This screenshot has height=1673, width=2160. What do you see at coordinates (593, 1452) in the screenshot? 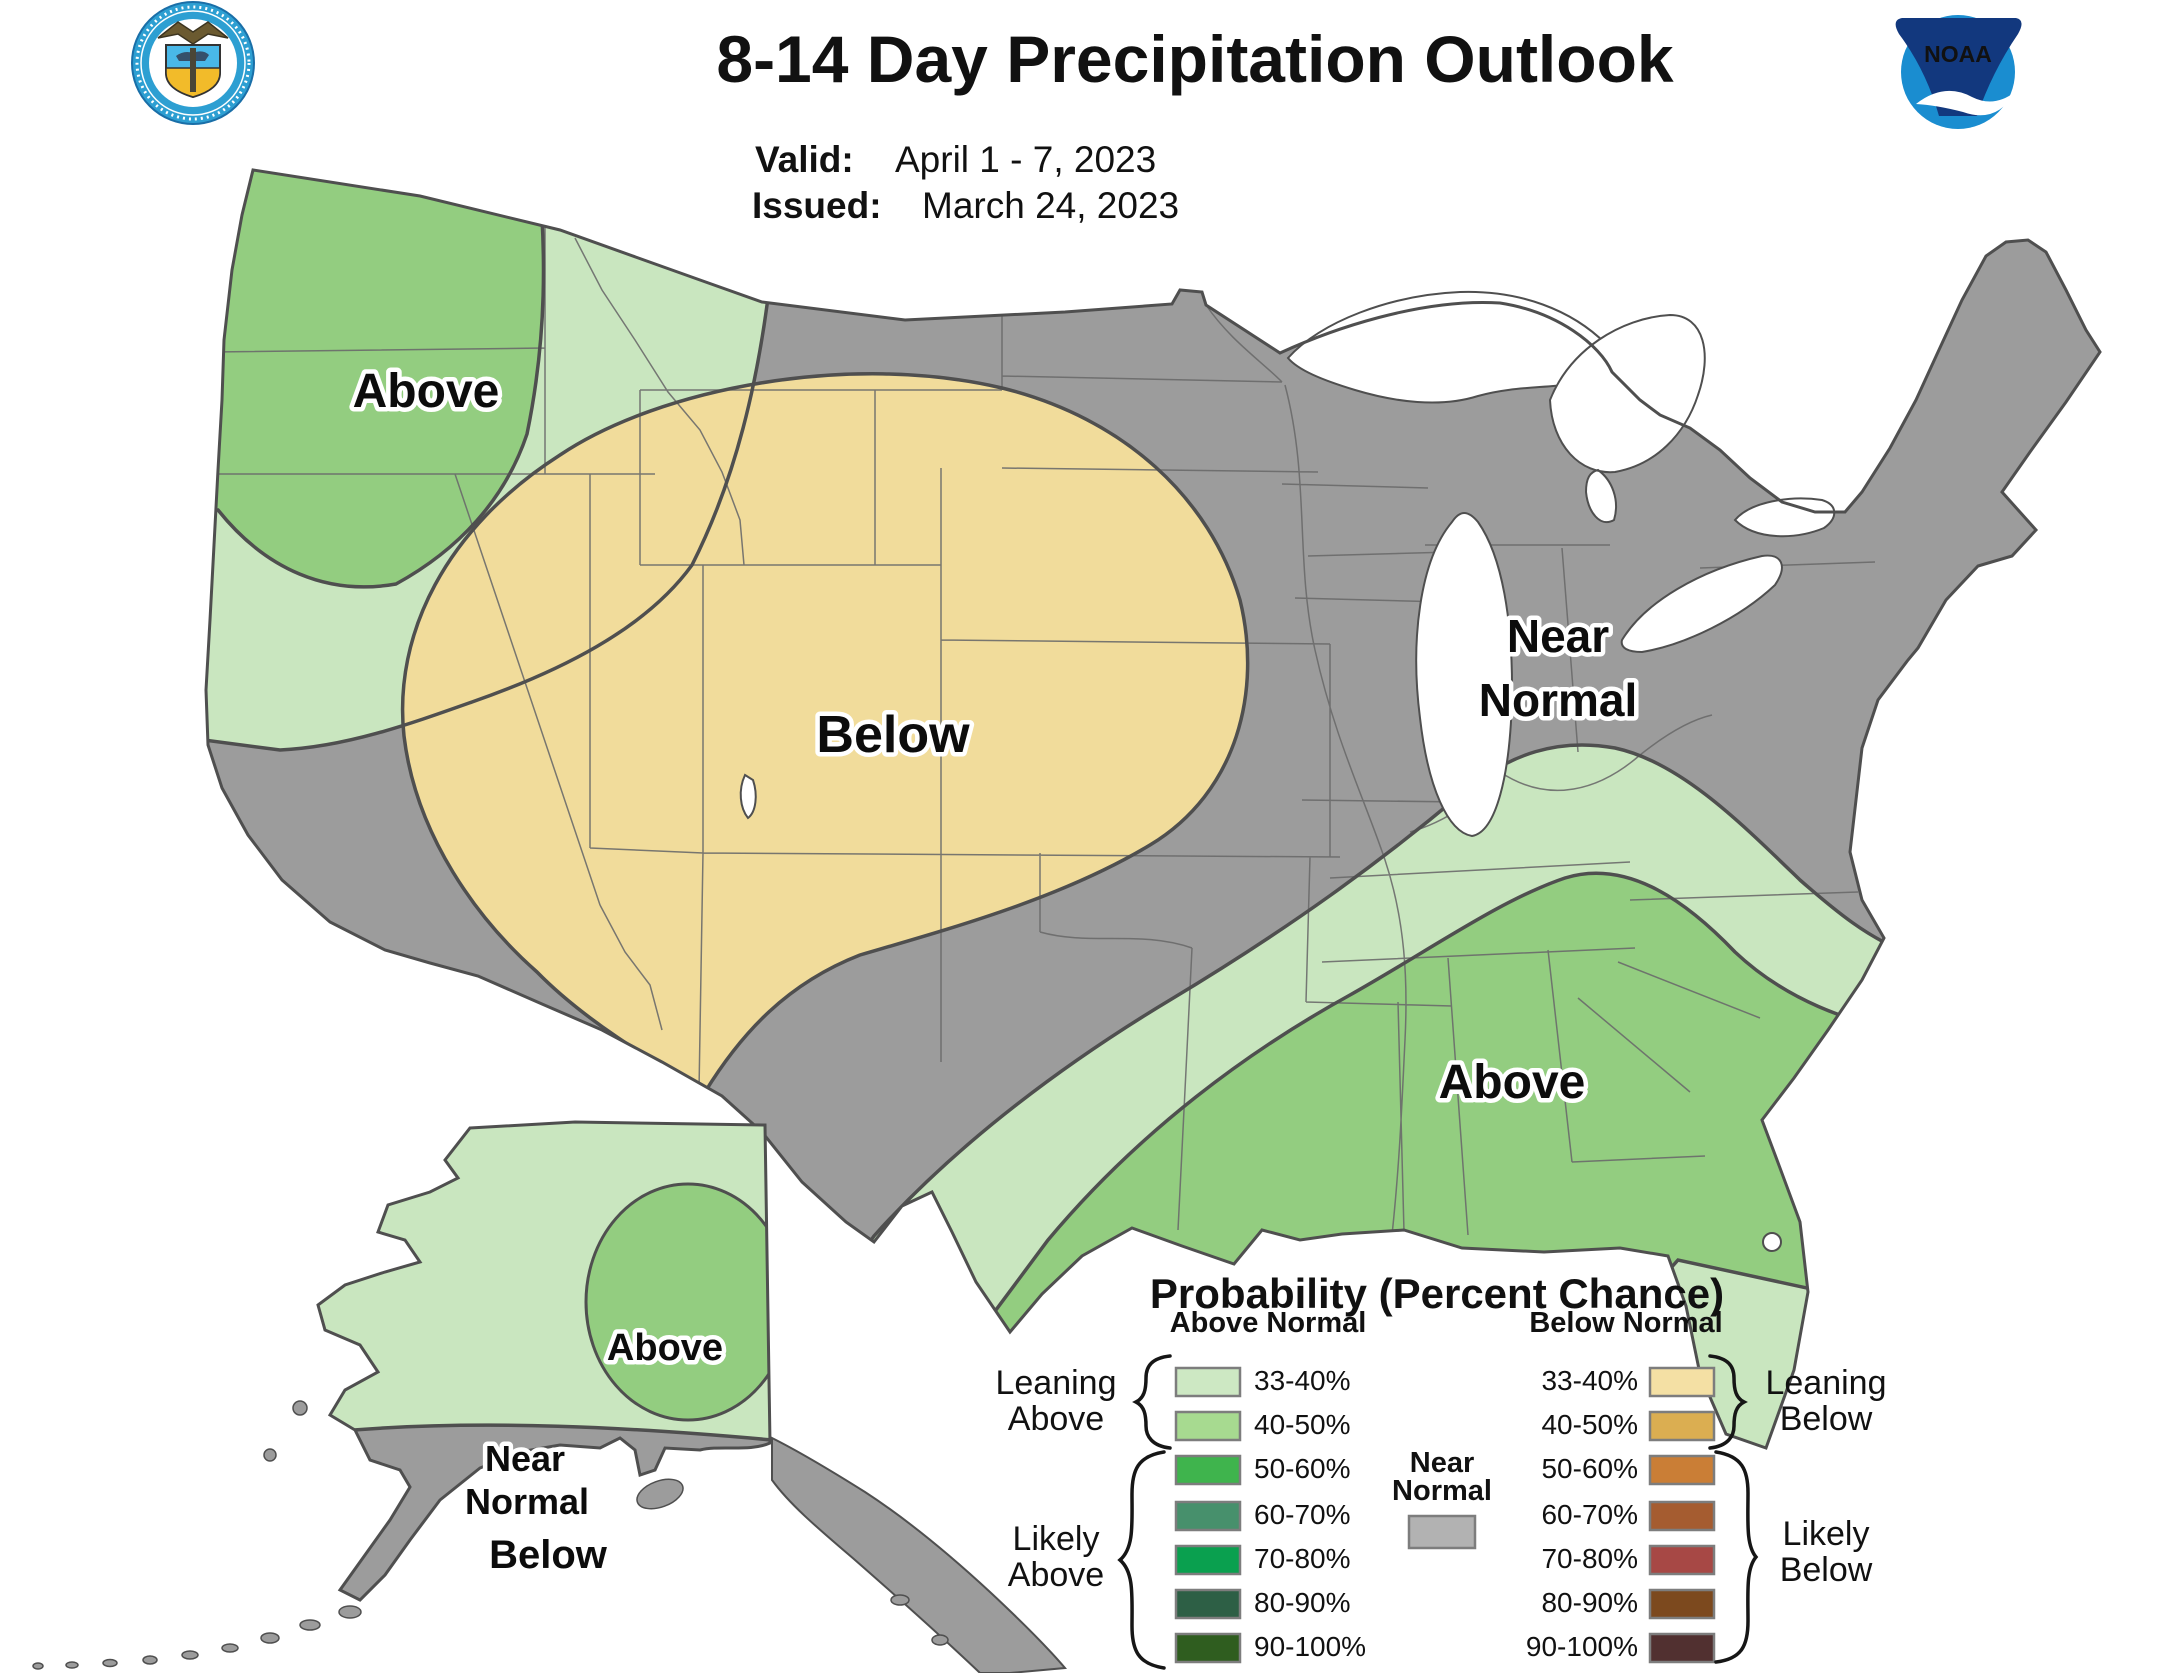
I see `alaska-labels: Above Near Normal Below` at bounding box center [593, 1452].